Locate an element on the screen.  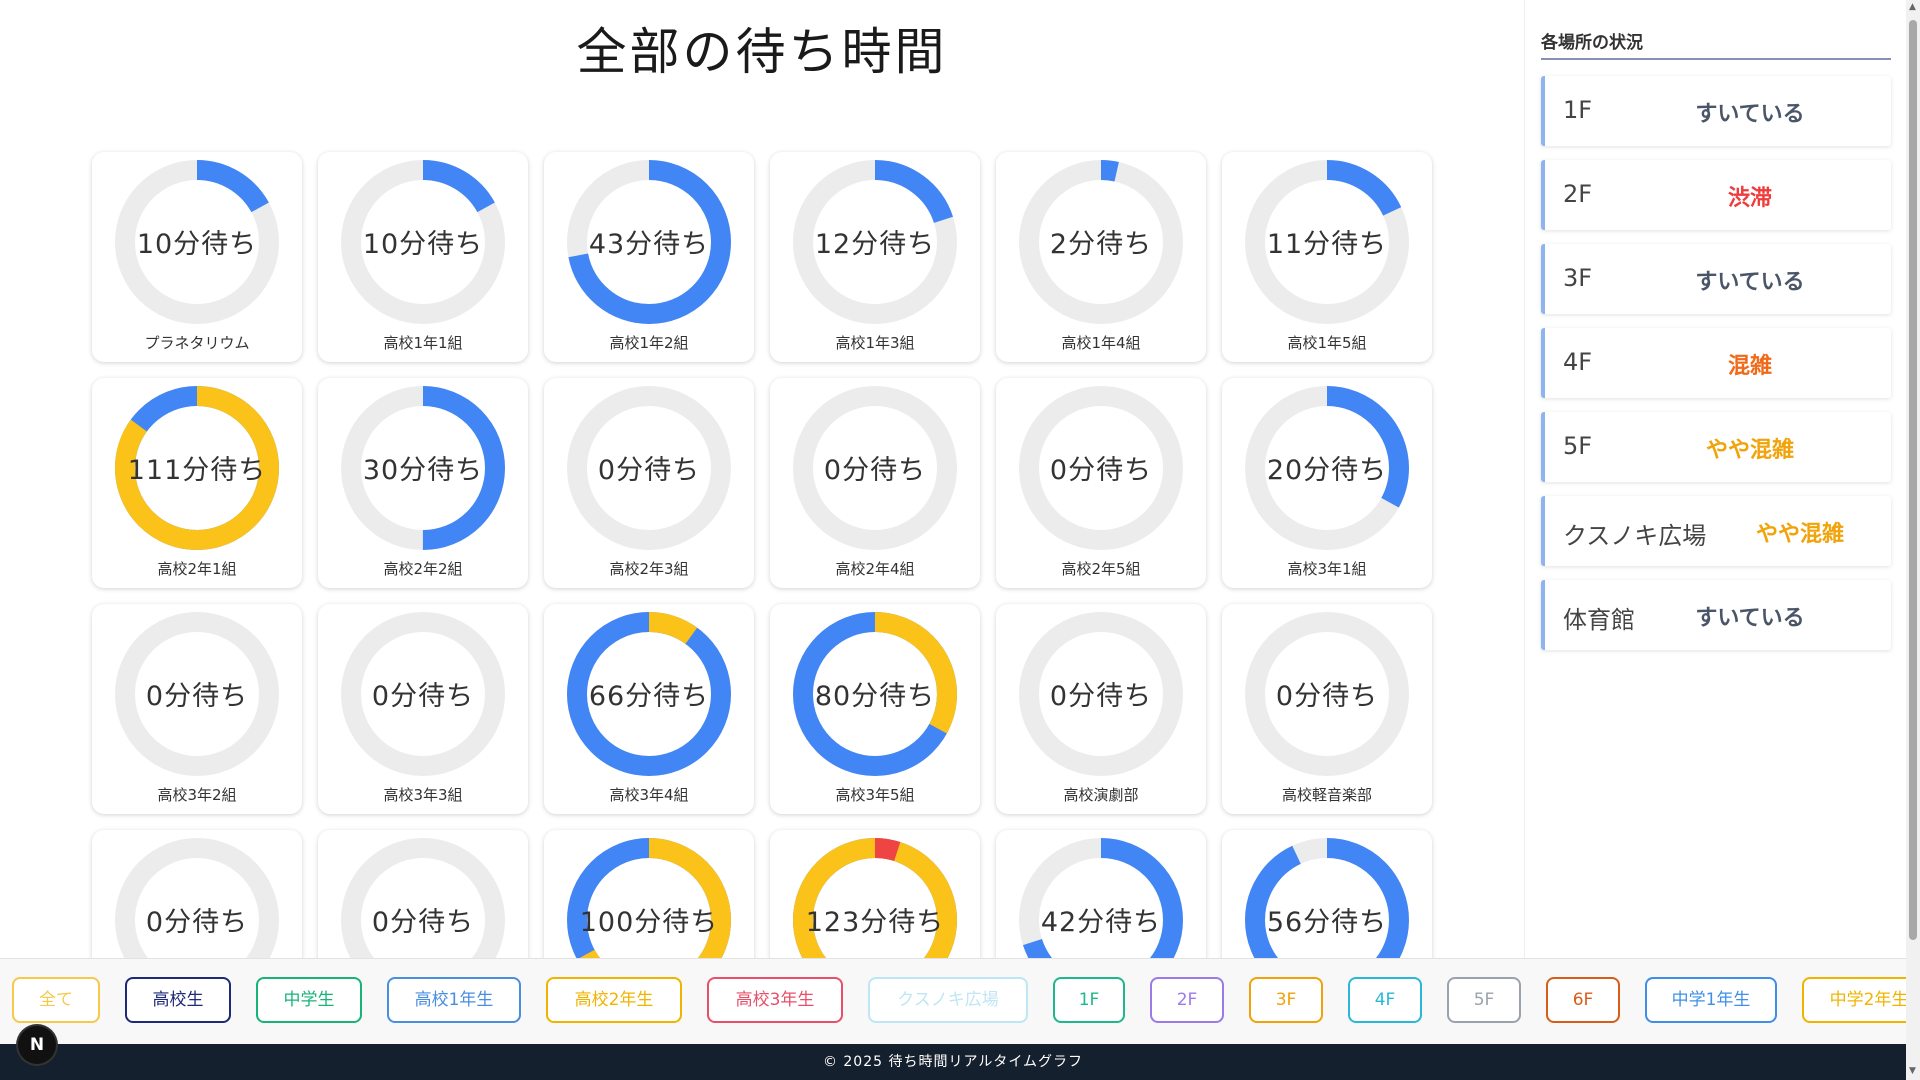
wait-card: 11分待ち 高校1年5組 is located at coordinates (1327, 257).